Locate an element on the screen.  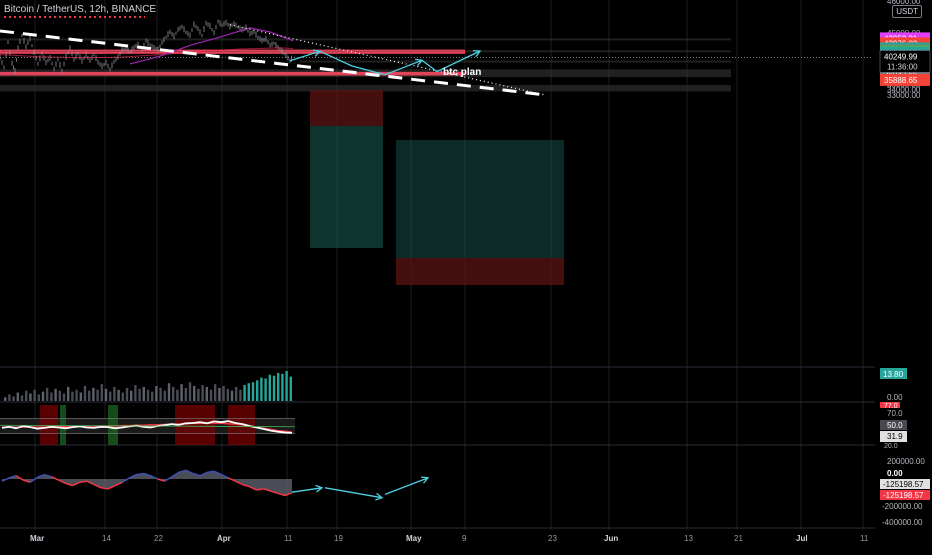
osc-tick-label: 31.9 is located at coordinates (895, 436).